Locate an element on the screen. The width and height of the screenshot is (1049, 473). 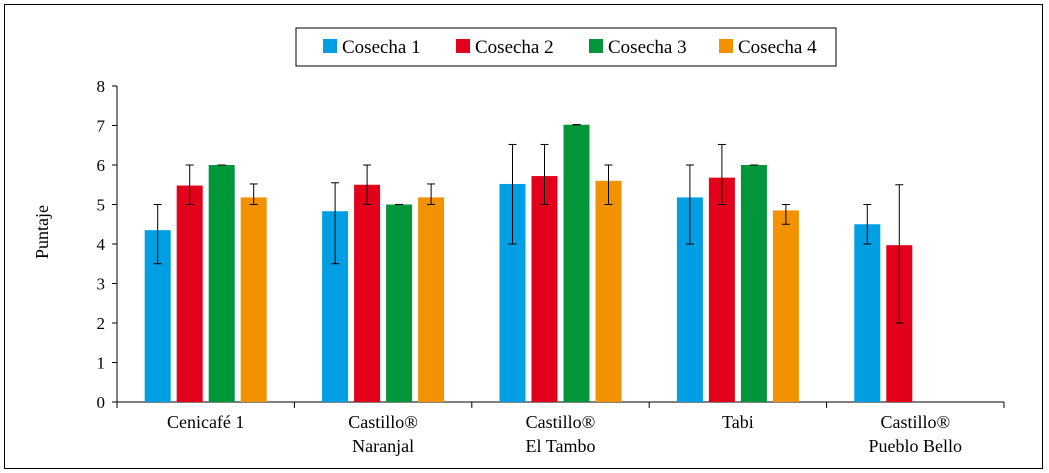
y-tick-label: 0 is located at coordinates (101, 402).